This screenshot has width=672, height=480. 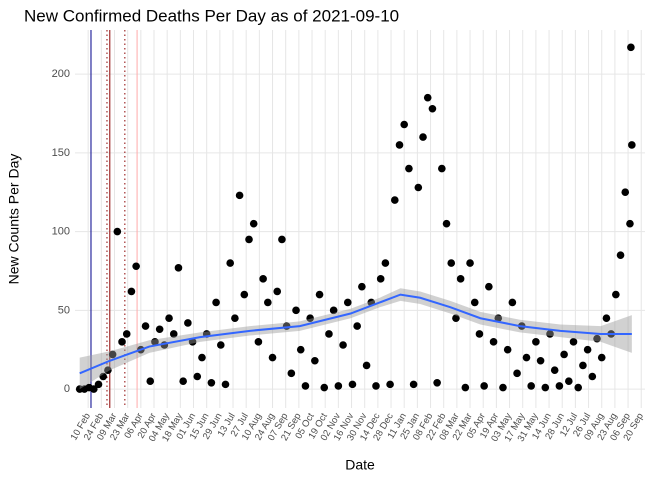 I want to click on y-tick-label: 150, so click(x=61, y=153).